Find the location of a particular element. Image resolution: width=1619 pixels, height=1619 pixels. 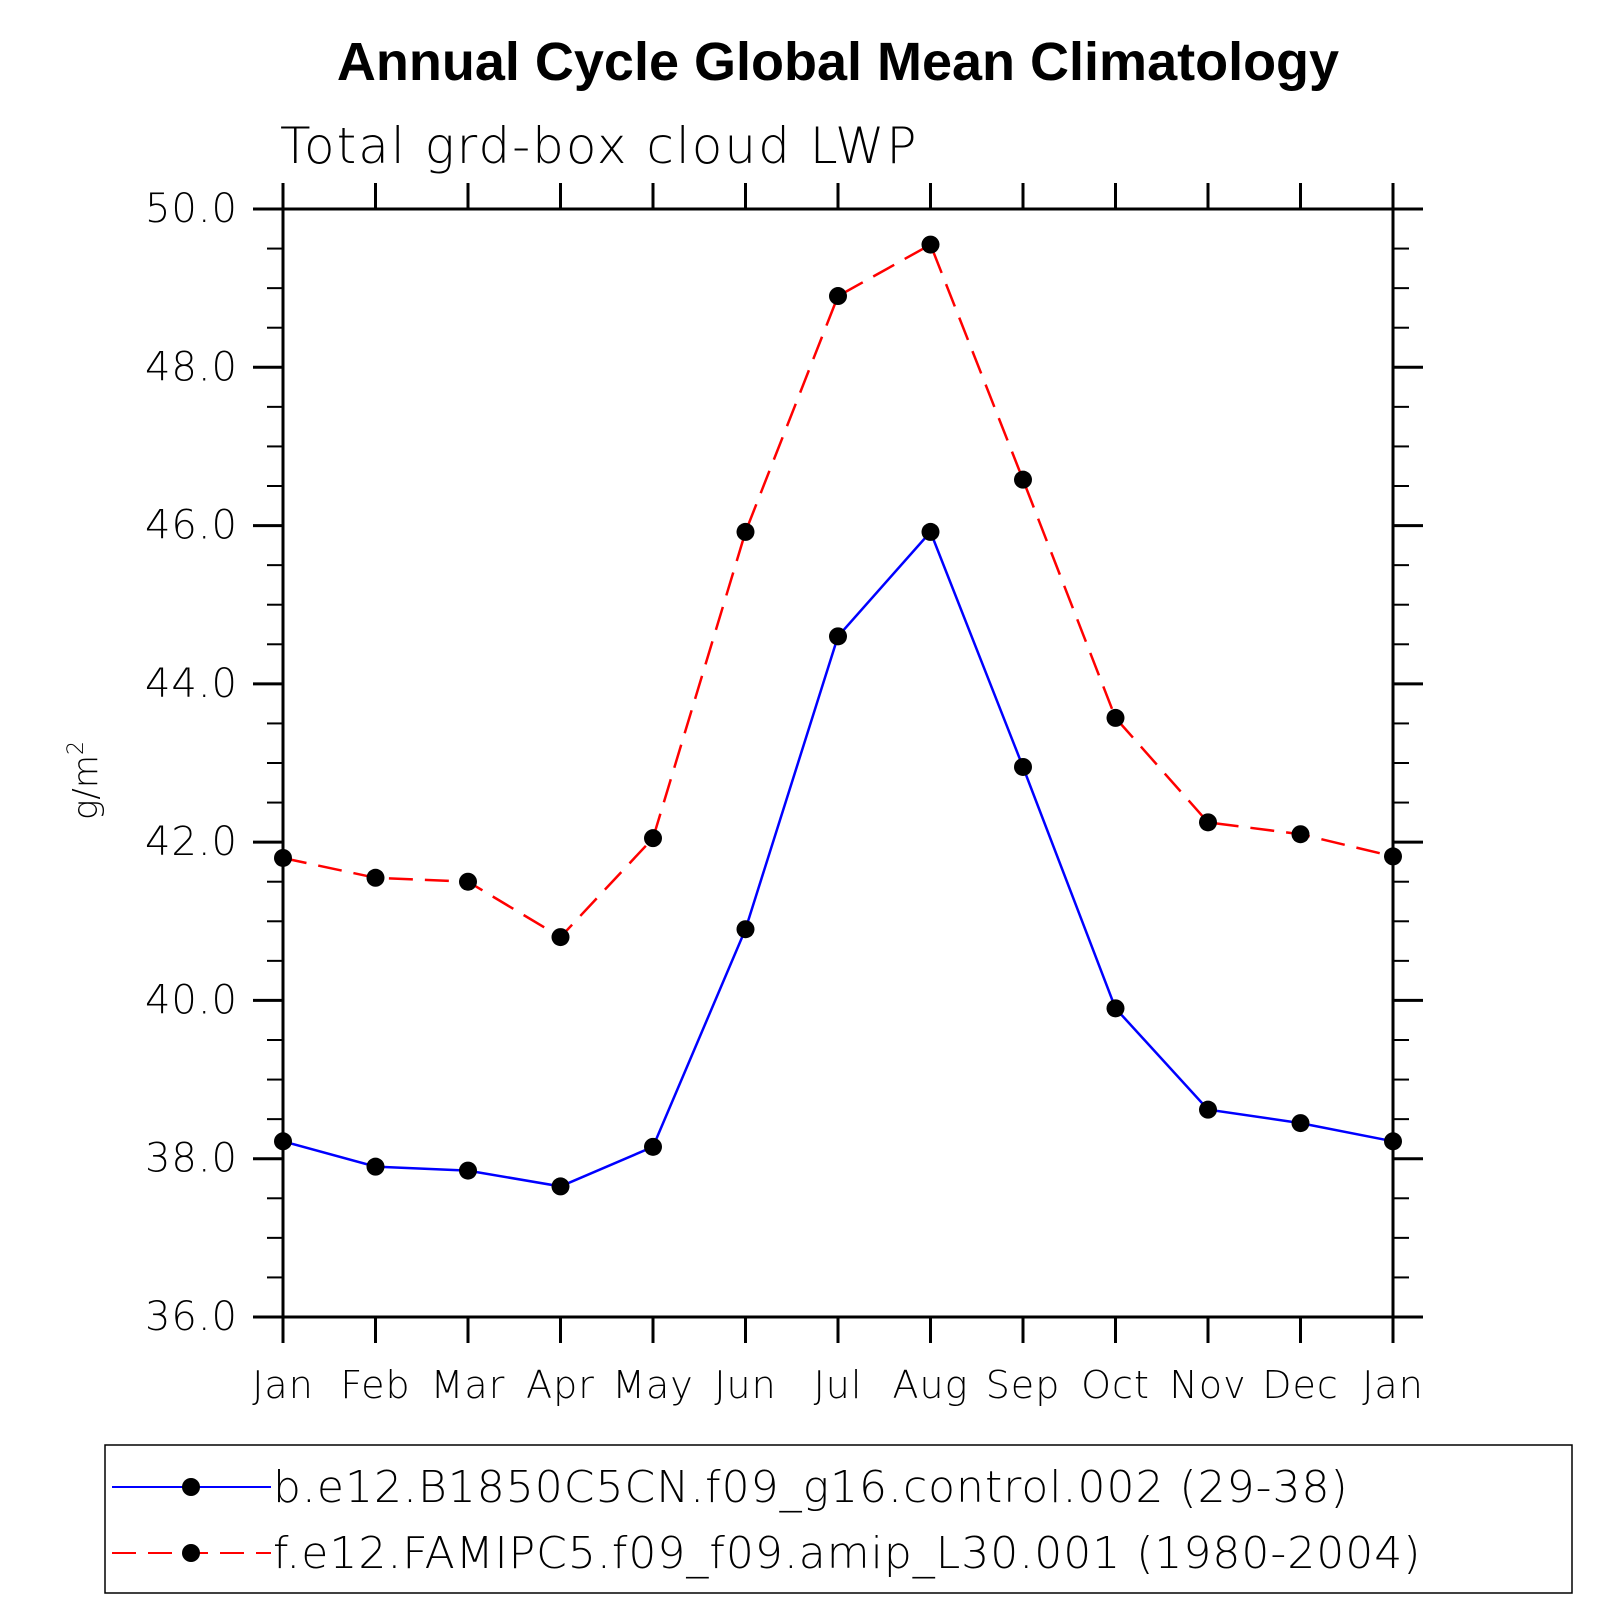

x-tick-label: Aug is located at coordinates (931, 1385).